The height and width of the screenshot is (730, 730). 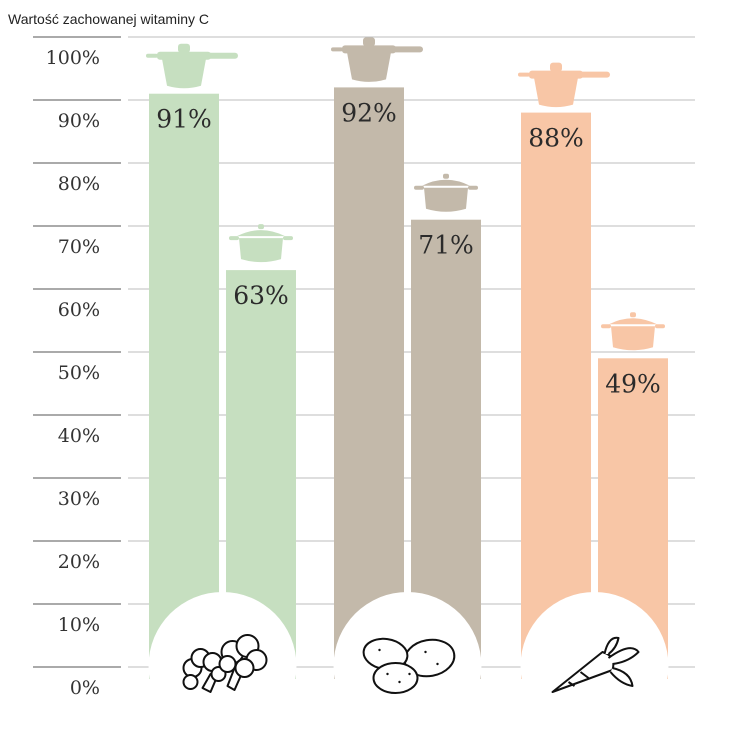 What do you see at coordinates (79, 121) in the screenshot?
I see `y-tick-label: 90%` at bounding box center [79, 121].